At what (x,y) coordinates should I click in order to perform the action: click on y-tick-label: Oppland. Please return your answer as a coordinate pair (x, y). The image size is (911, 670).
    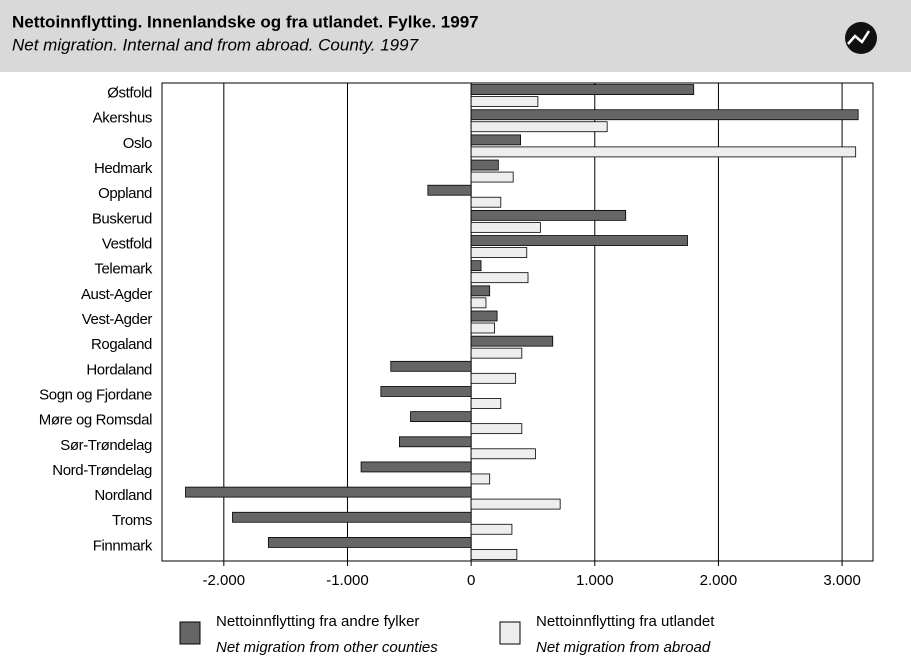
    Looking at the image, I should click on (125, 193).